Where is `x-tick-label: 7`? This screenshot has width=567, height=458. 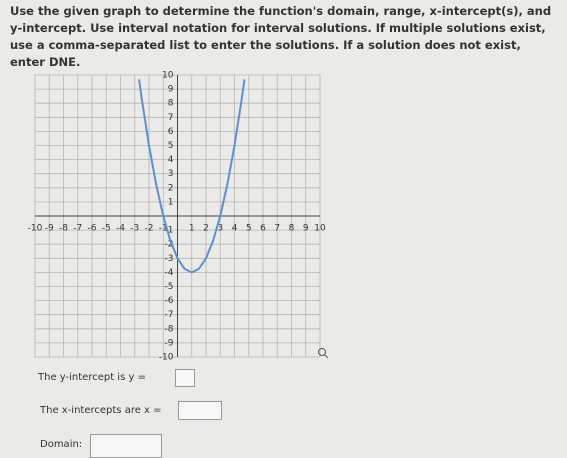 x-tick-label: 7 is located at coordinates (277, 229).